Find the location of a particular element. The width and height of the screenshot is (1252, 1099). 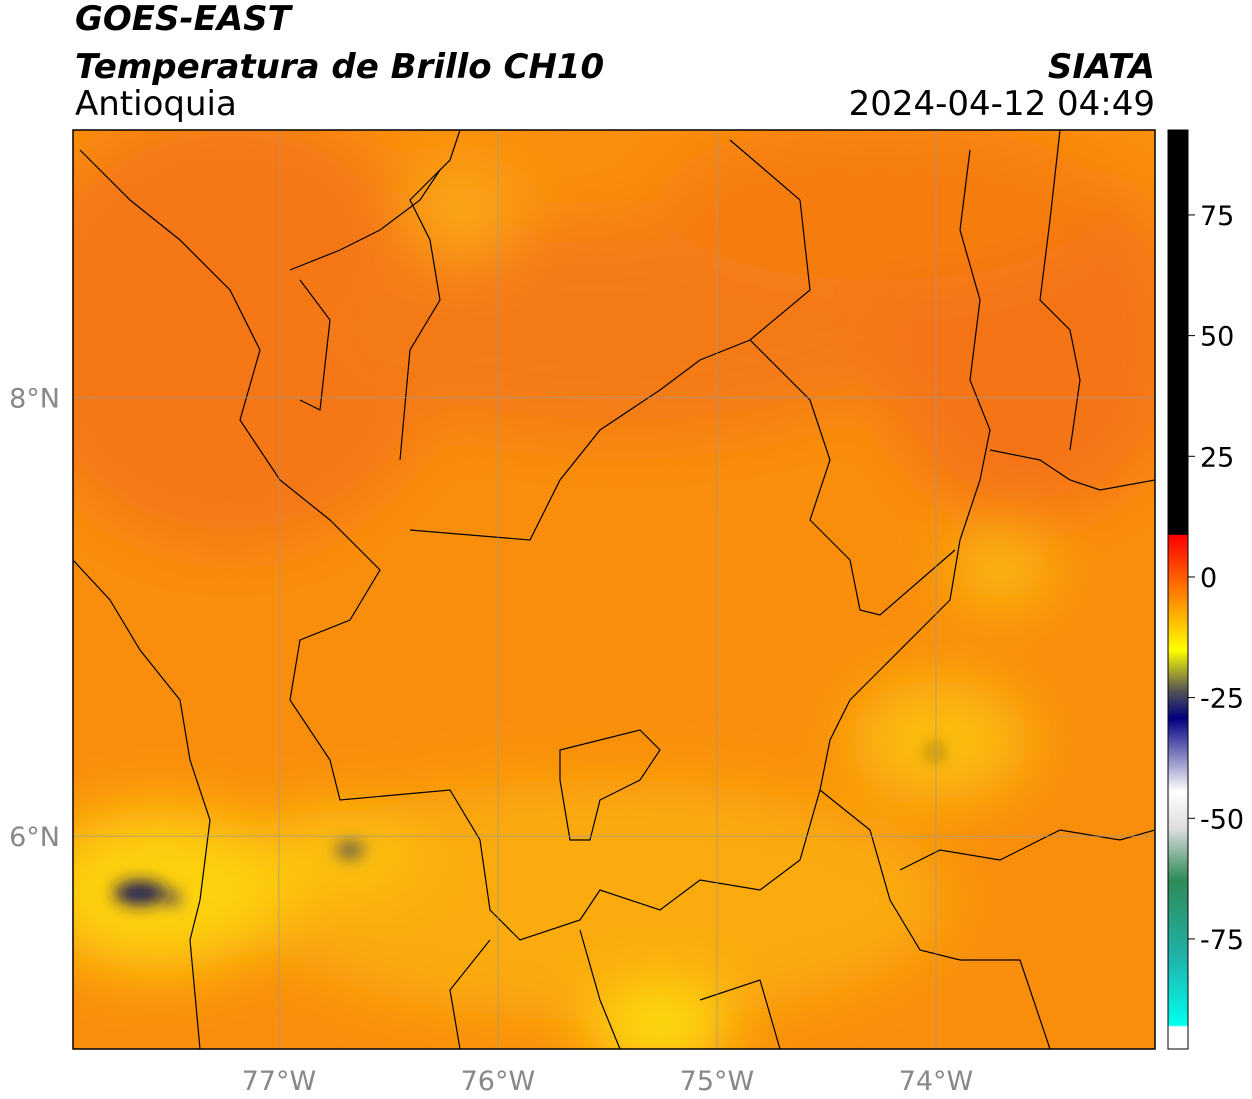

colorbar is located at coordinates (1178, 589).